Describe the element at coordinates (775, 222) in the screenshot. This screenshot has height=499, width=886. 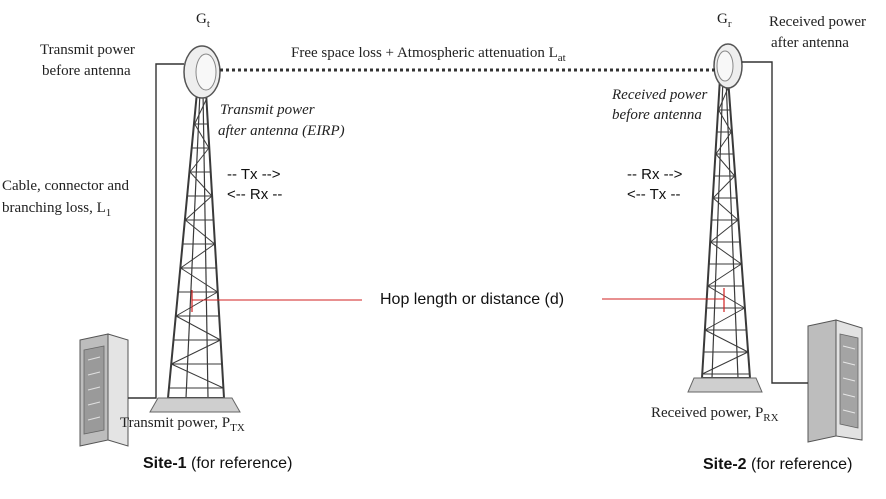
I see `site2-feeder-cable` at that location.